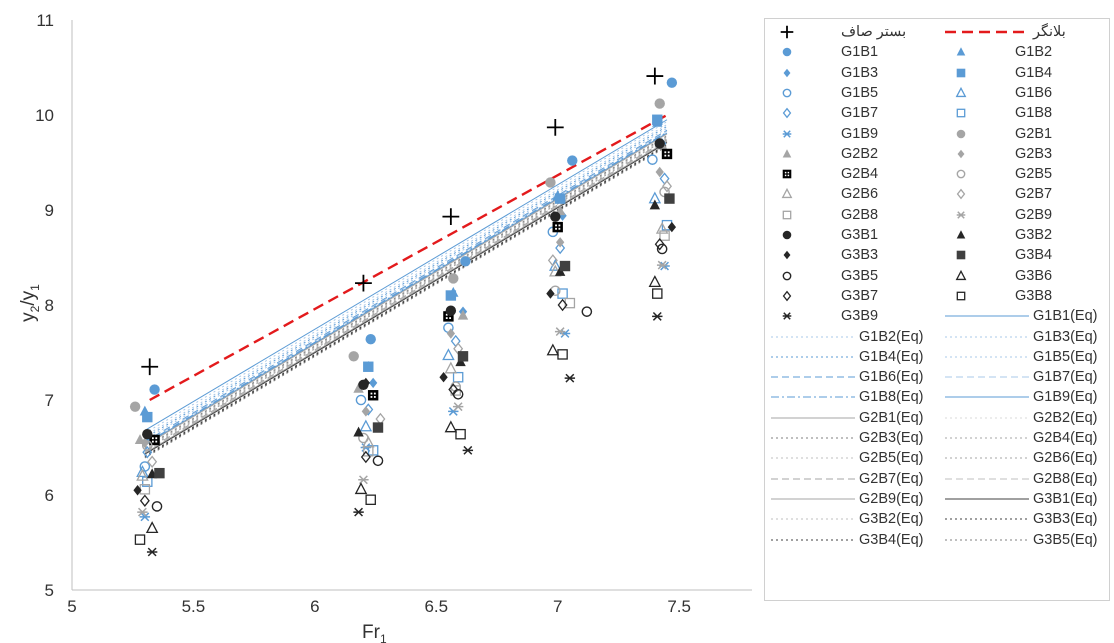 The height and width of the screenshot is (643, 1114). Describe the element at coordinates (891, 438) in the screenshot. I see `legend-label: G2B3(Eq)` at that location.